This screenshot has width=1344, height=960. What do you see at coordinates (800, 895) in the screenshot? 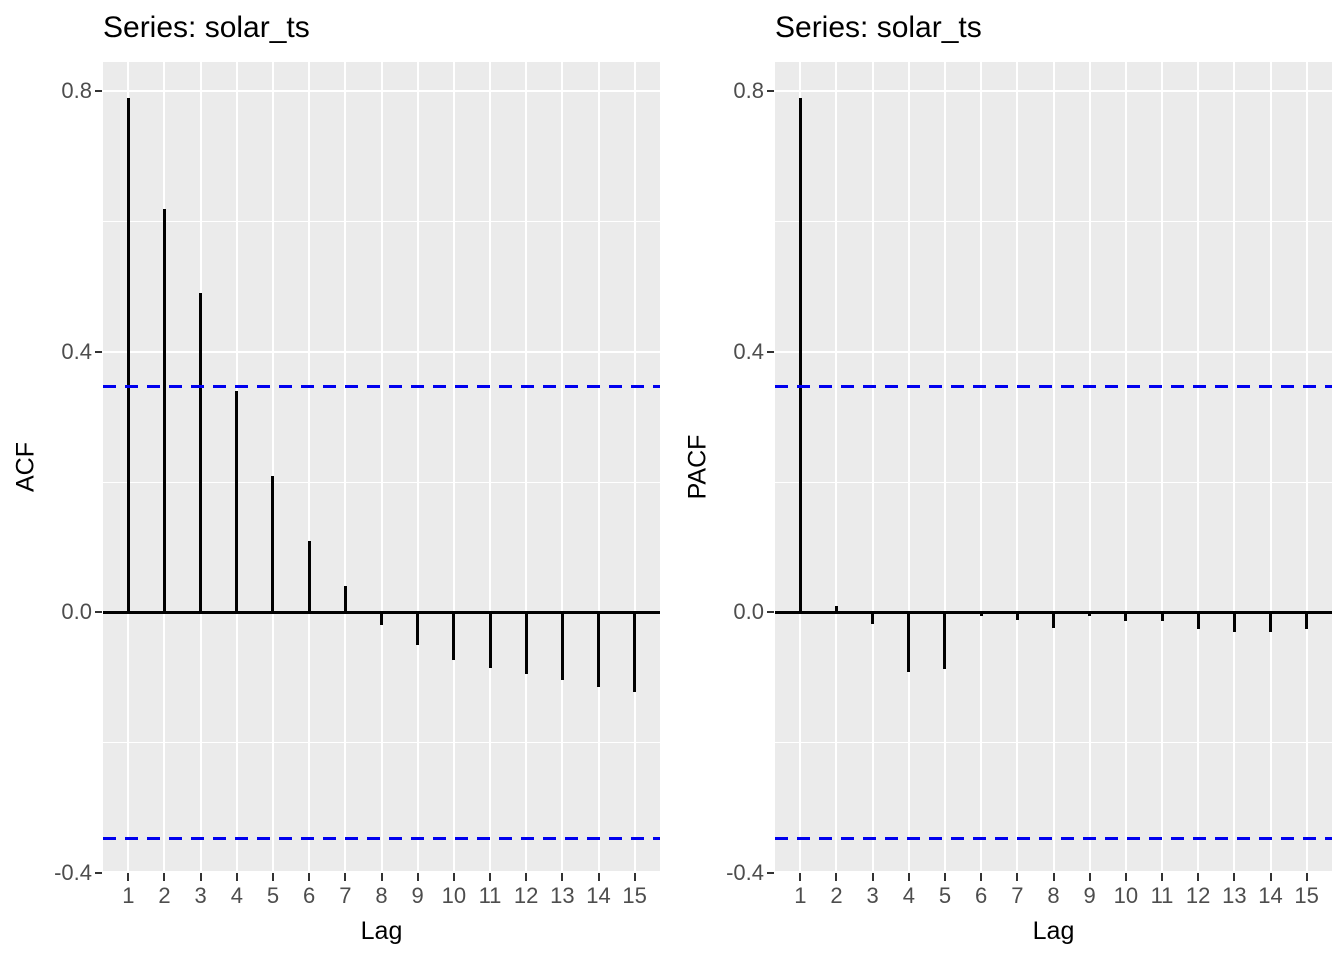
I see `pacf-x-tick-label: 1` at bounding box center [800, 895].